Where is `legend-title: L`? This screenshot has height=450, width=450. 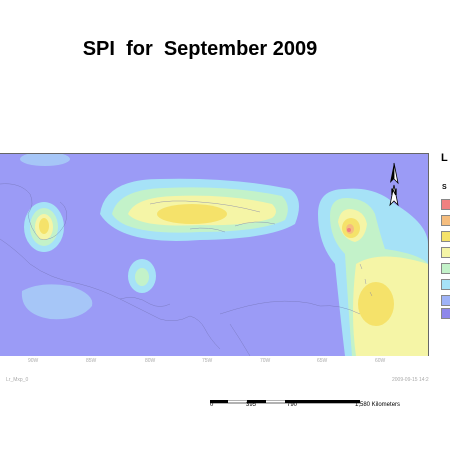
legend-title: L is located at coordinates (444, 158).